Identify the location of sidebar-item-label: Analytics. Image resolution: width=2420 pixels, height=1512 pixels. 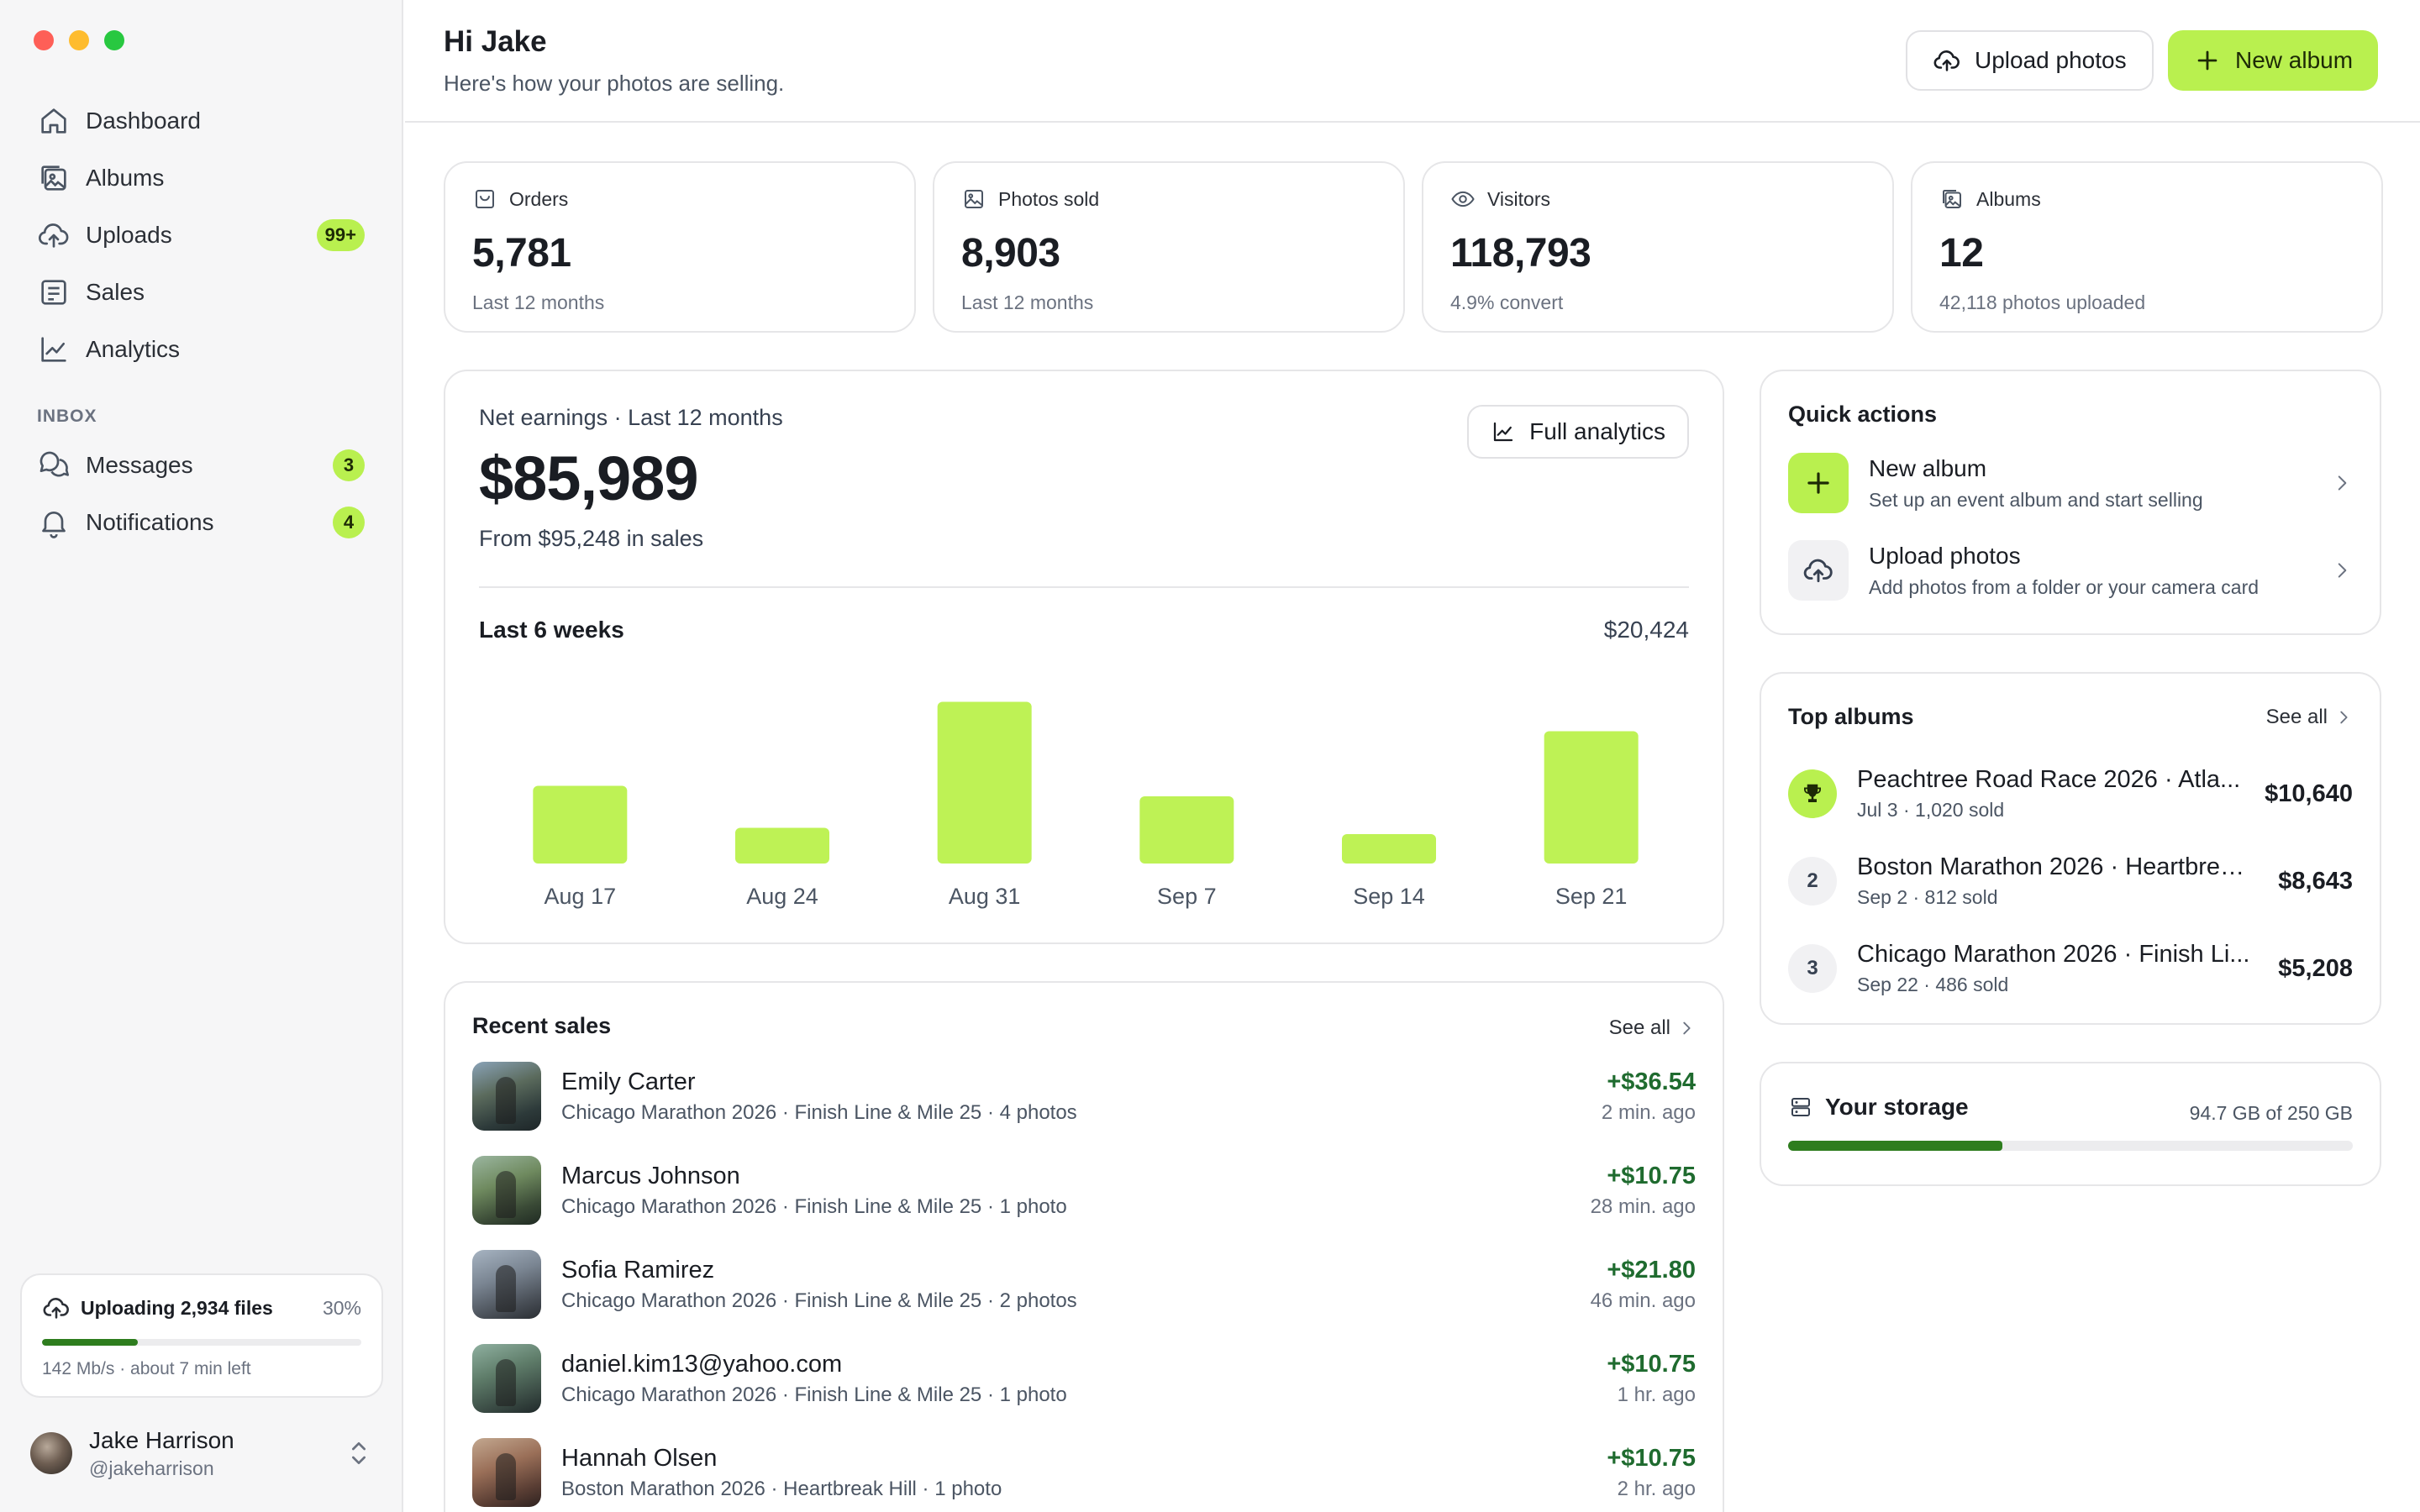
(133, 349).